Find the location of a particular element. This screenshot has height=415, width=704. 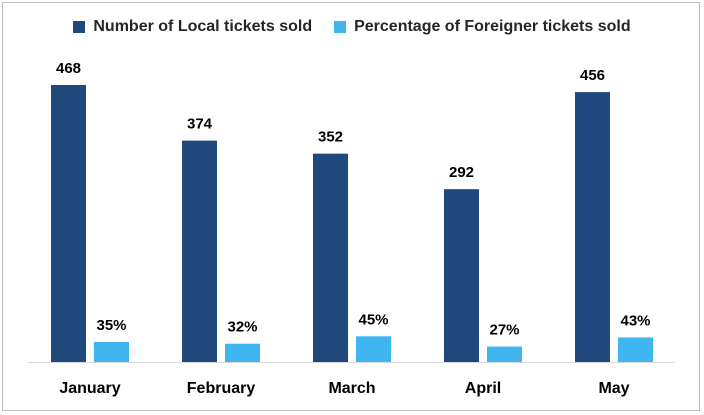

bar-foreigner-may is located at coordinates (635, 349).